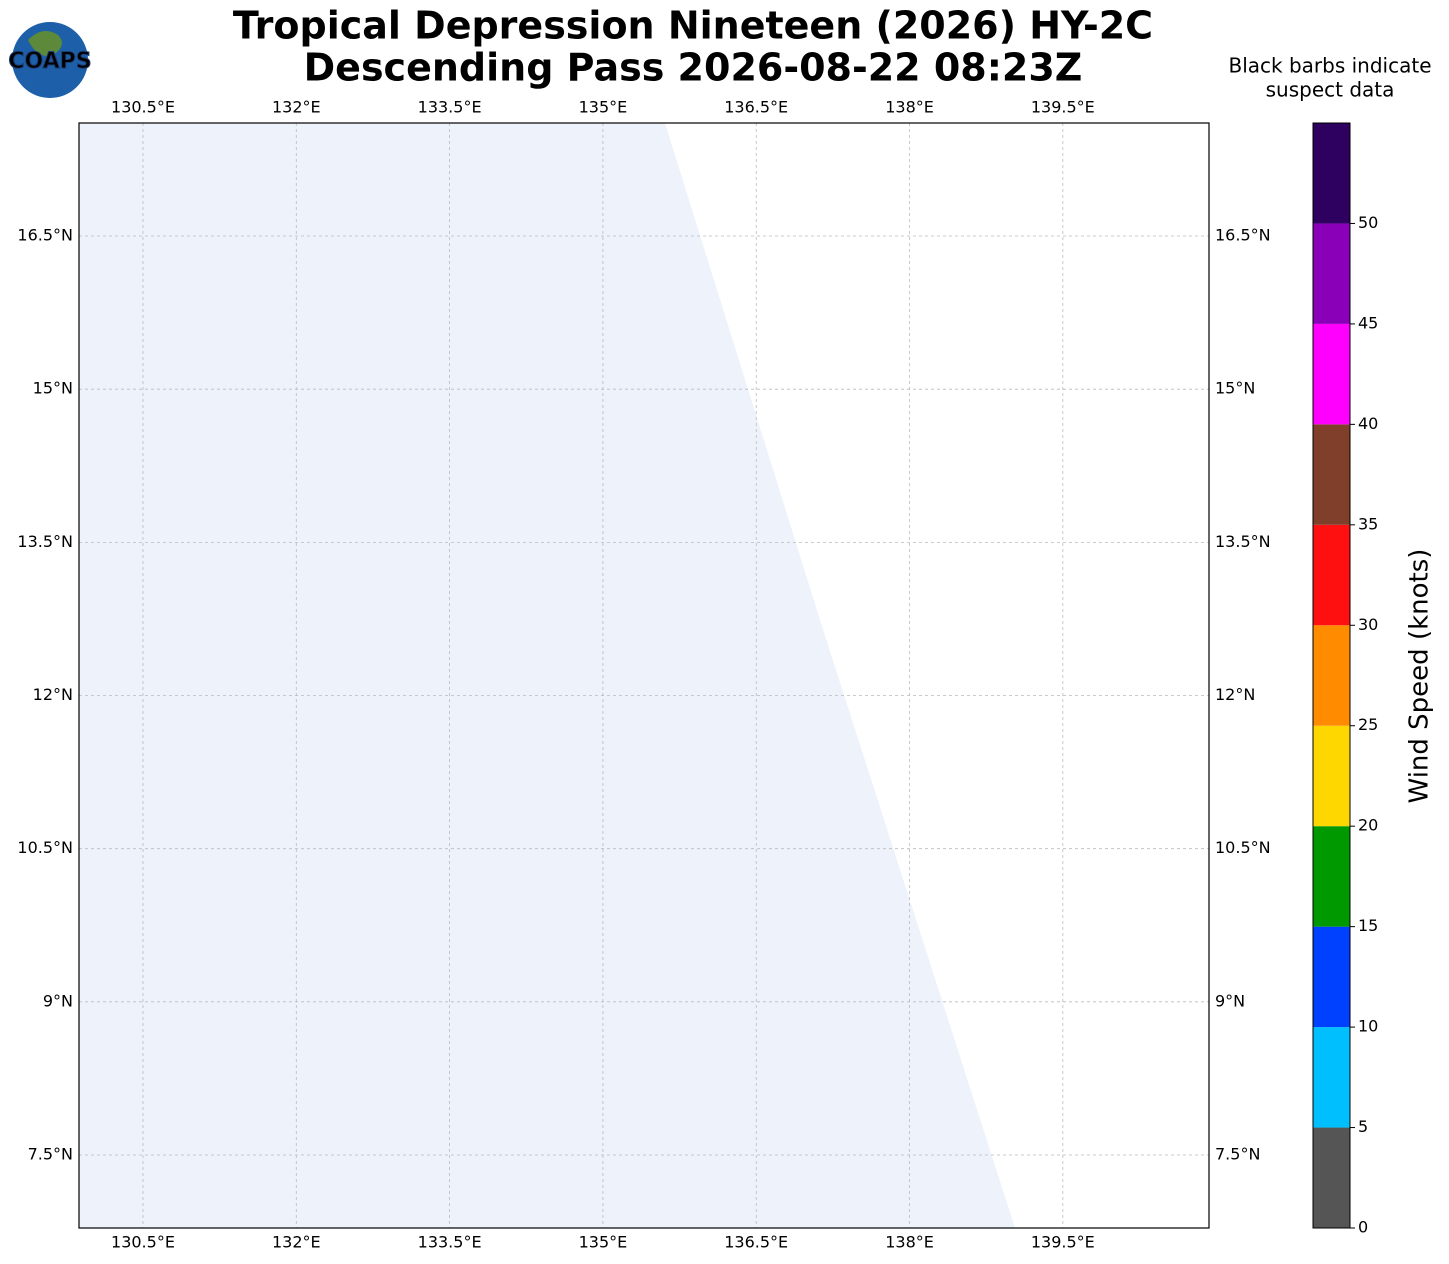  I want to click on colorbar-tick-label: 40, so click(1368, 423).